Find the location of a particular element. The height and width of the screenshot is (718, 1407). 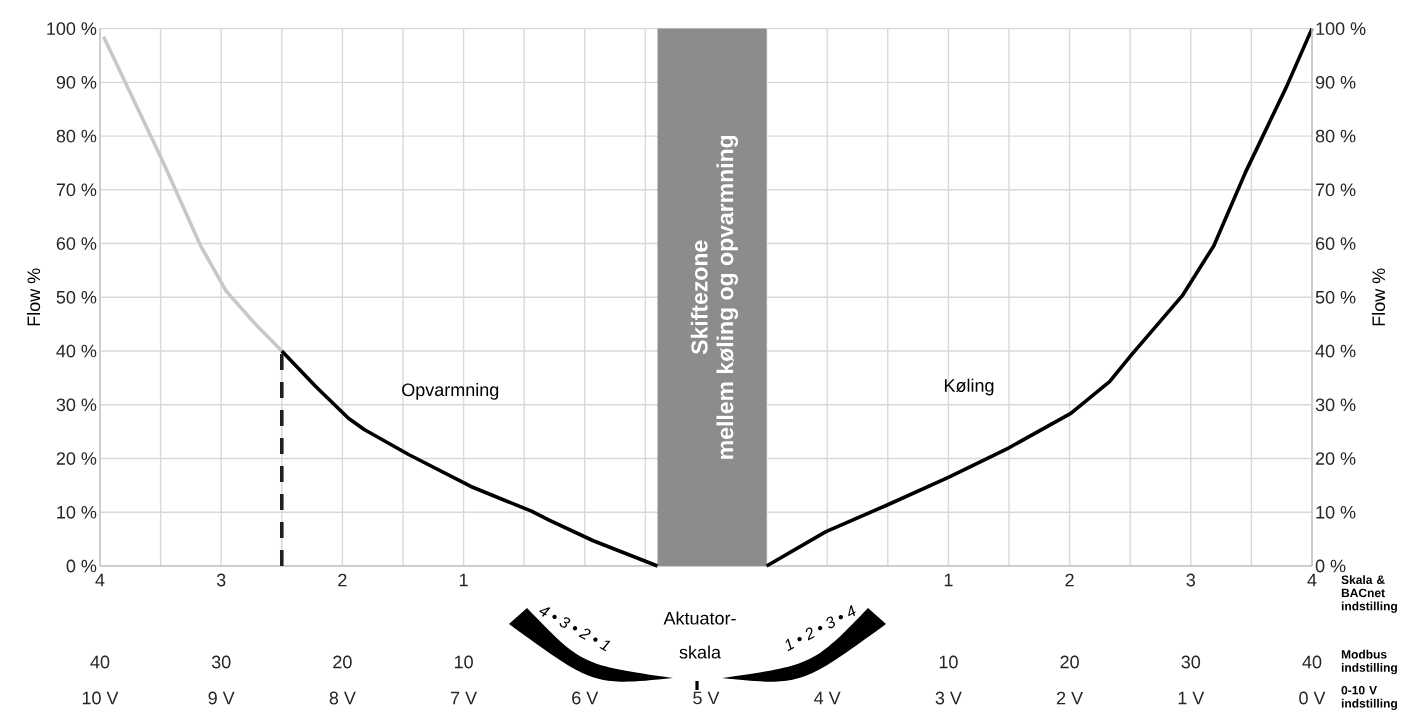

y2-tick-label: 30 % is located at coordinates (1335, 405).